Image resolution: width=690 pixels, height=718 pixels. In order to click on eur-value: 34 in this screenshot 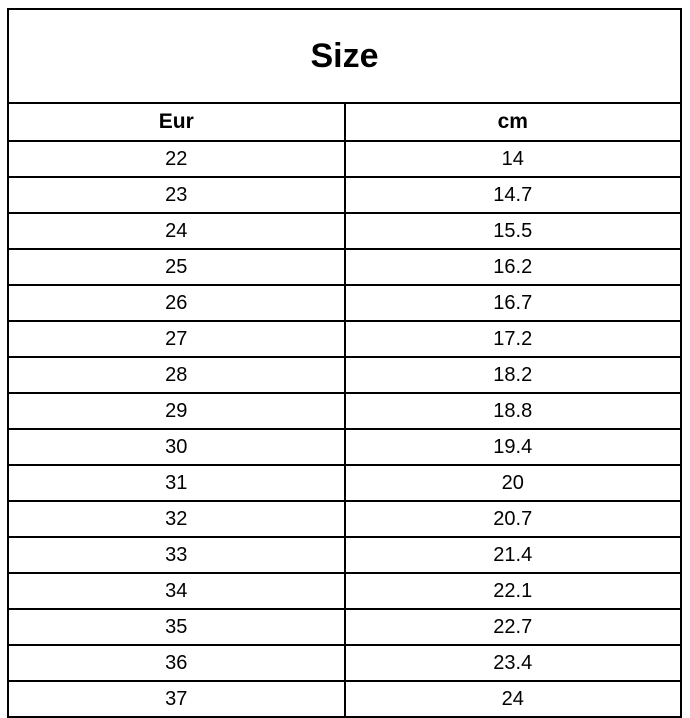, I will do `click(176, 591)`.